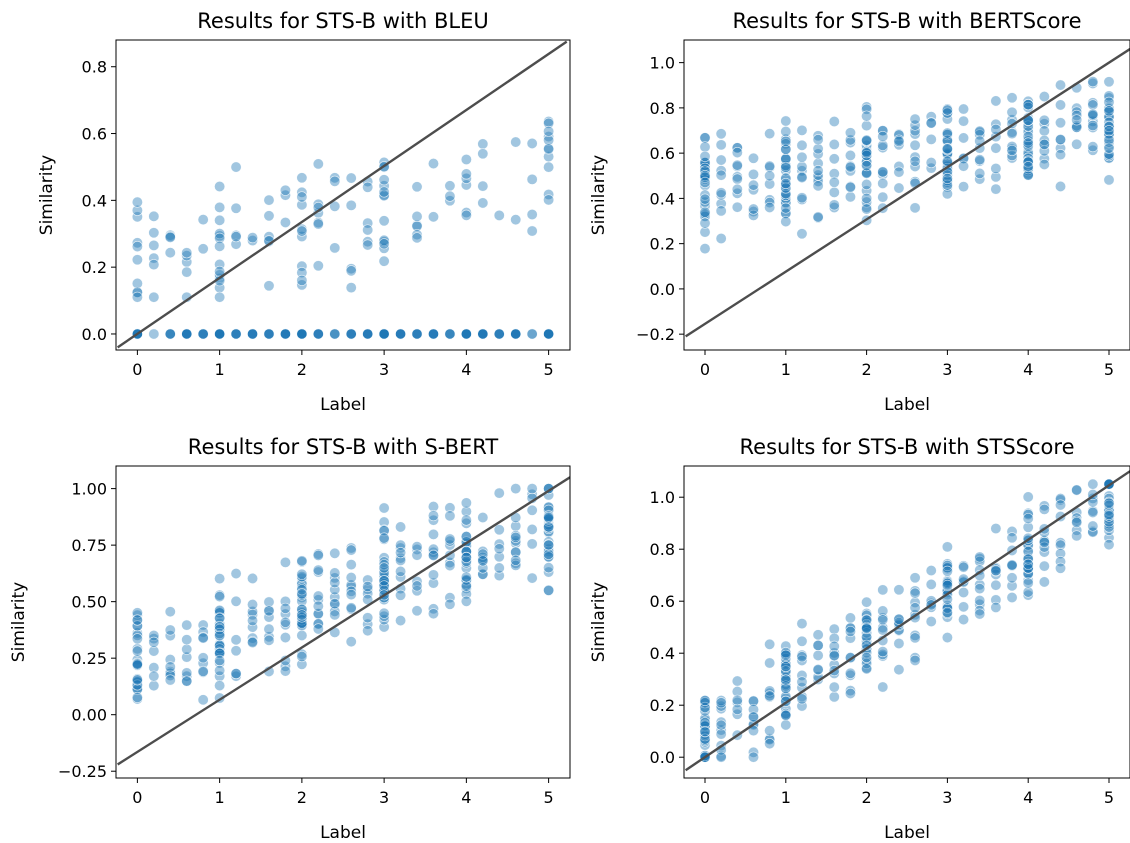  What do you see at coordinates (220, 797) in the screenshot?
I see `x-tick-label: 1` at bounding box center [220, 797].